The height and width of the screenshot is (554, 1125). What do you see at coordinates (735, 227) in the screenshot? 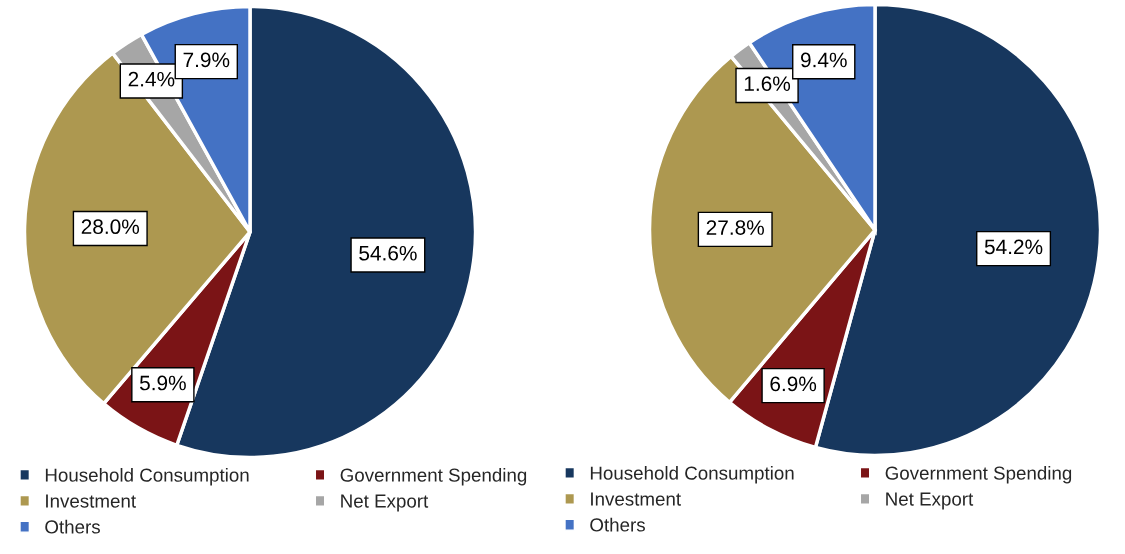
I see `data-label: 27.8%` at bounding box center [735, 227].